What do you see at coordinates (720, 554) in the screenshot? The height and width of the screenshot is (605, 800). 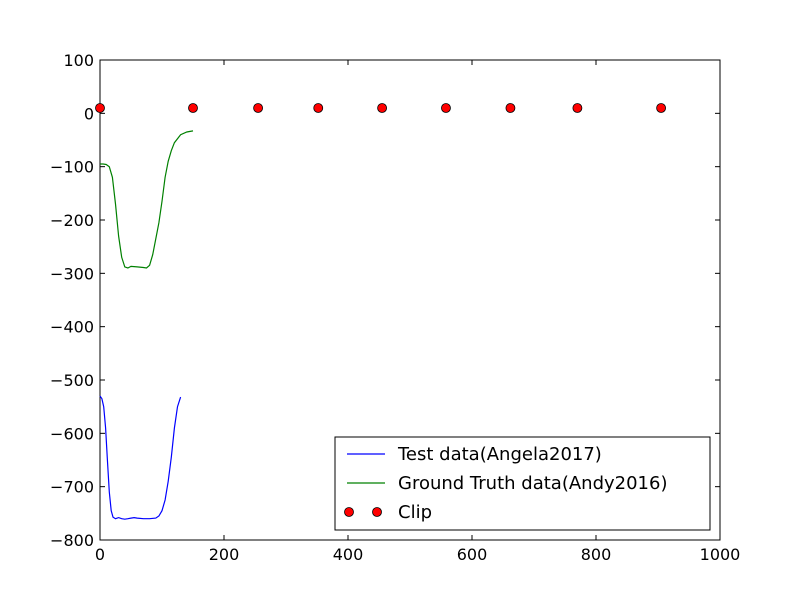 I see `x-tick-label: 1000` at bounding box center [720, 554].